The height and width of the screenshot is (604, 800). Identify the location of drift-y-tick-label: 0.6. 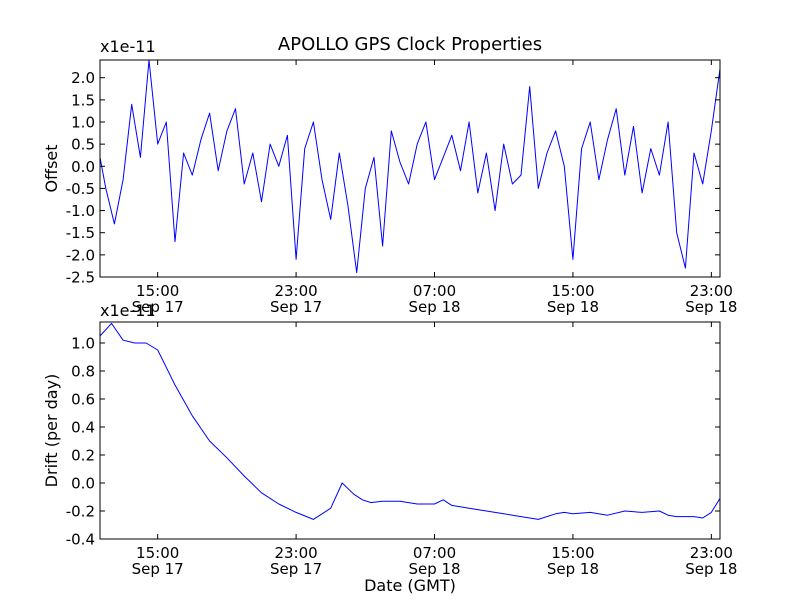
(83, 400).